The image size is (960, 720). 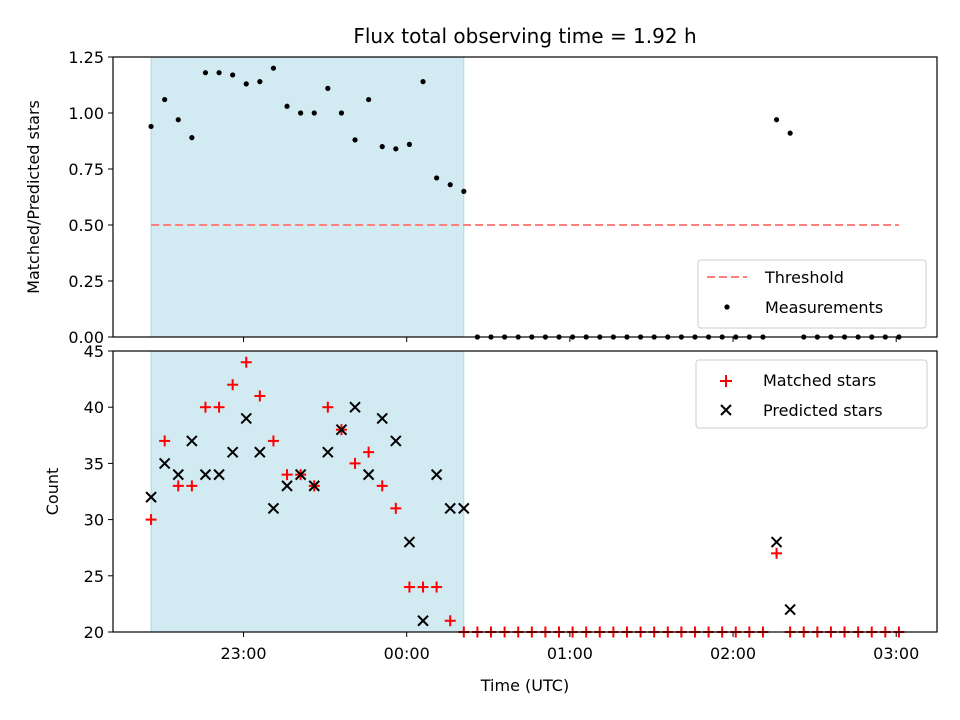 I want to click on legend-swatch-measurements, so click(x=727, y=307).